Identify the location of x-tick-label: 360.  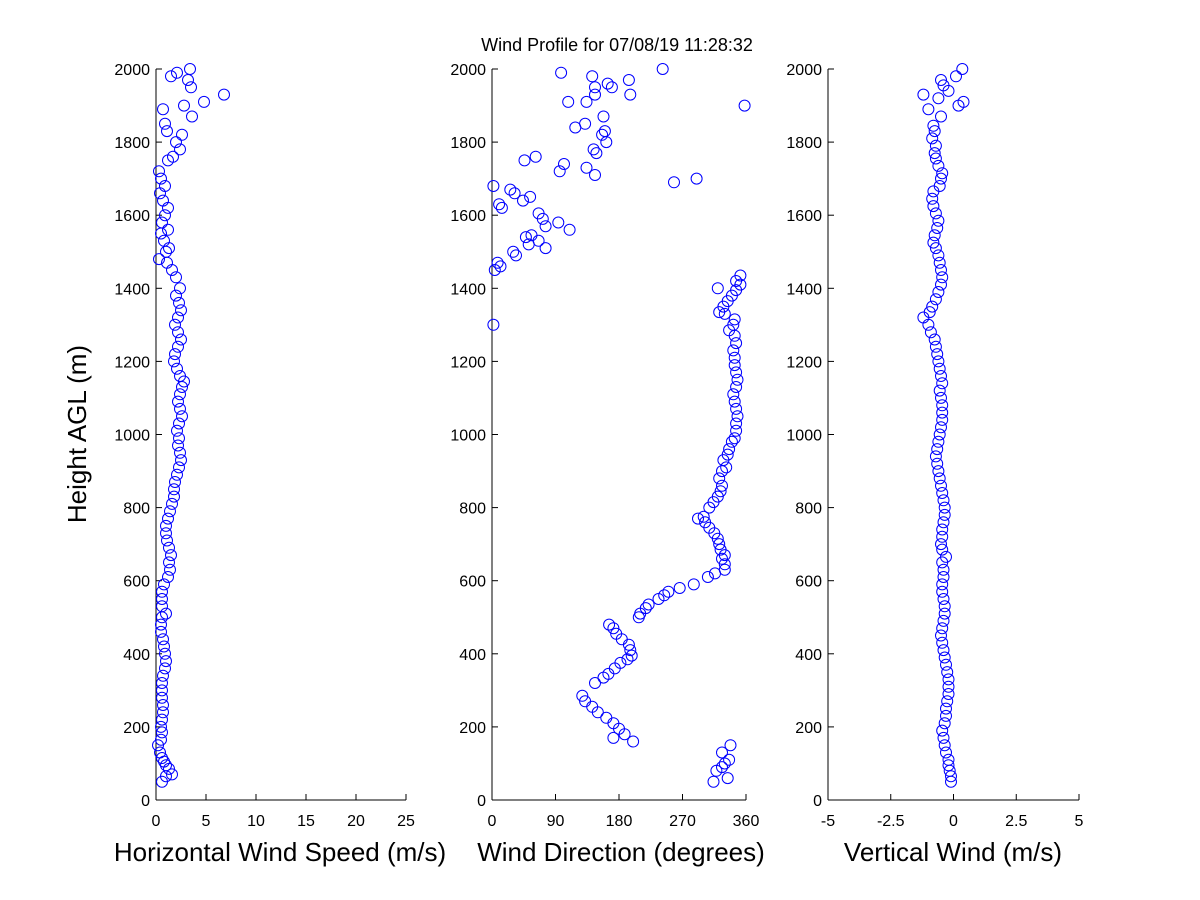
(746, 821).